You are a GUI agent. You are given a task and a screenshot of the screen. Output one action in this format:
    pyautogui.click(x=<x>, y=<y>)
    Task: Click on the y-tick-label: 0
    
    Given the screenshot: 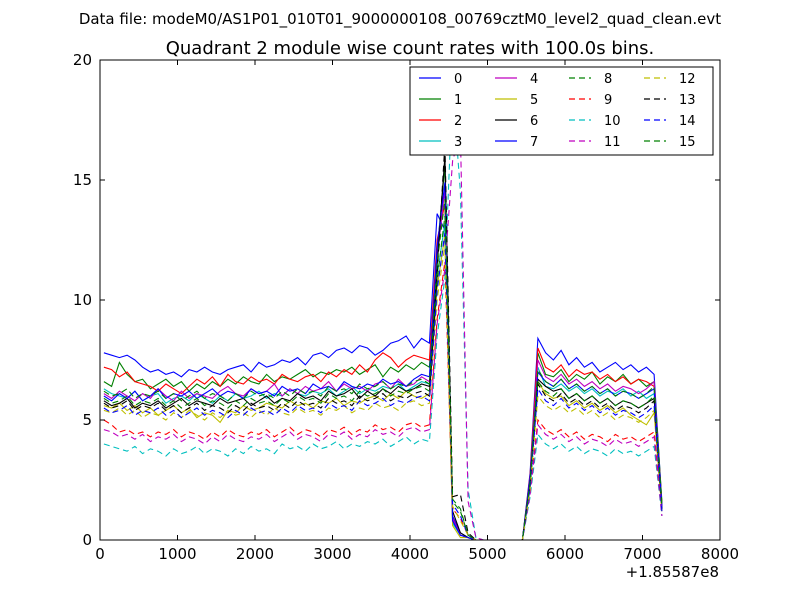 What is the action you would take?
    pyautogui.click(x=87, y=540)
    